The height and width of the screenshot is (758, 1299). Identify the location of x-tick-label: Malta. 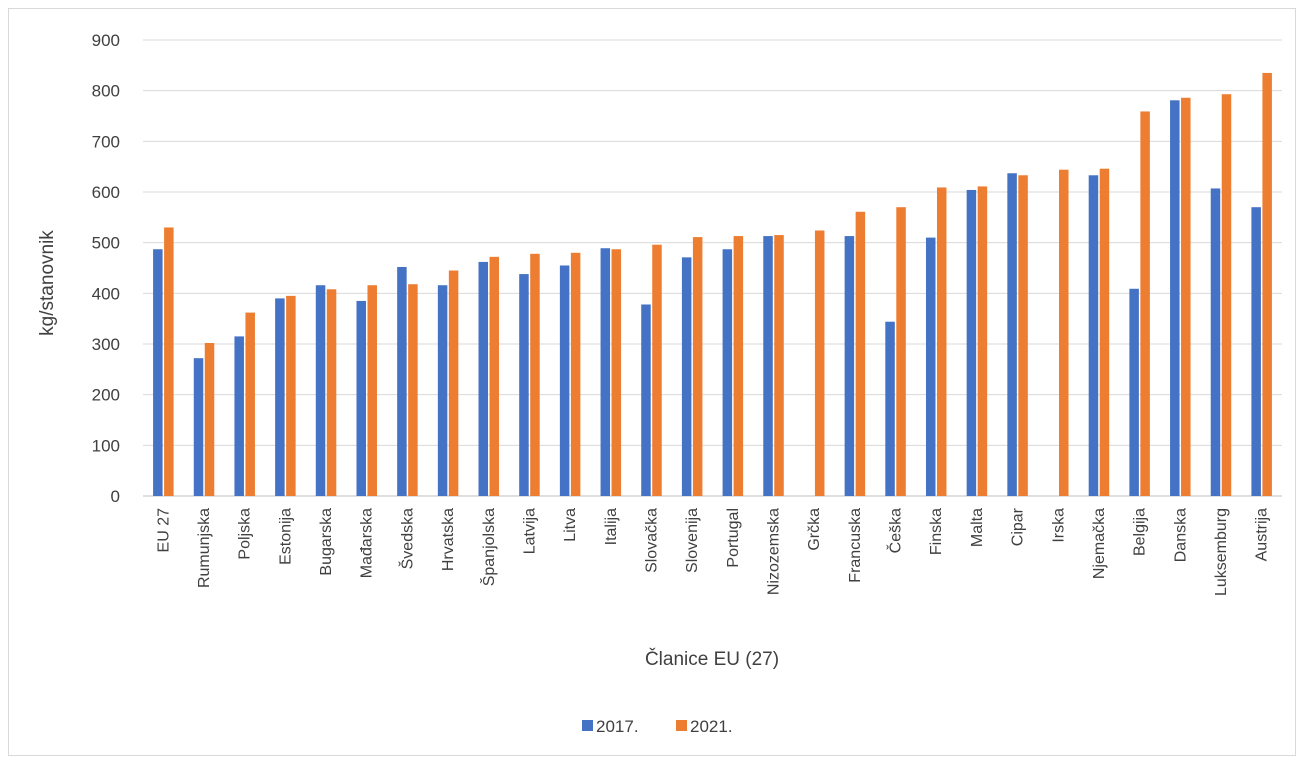
(977, 527).